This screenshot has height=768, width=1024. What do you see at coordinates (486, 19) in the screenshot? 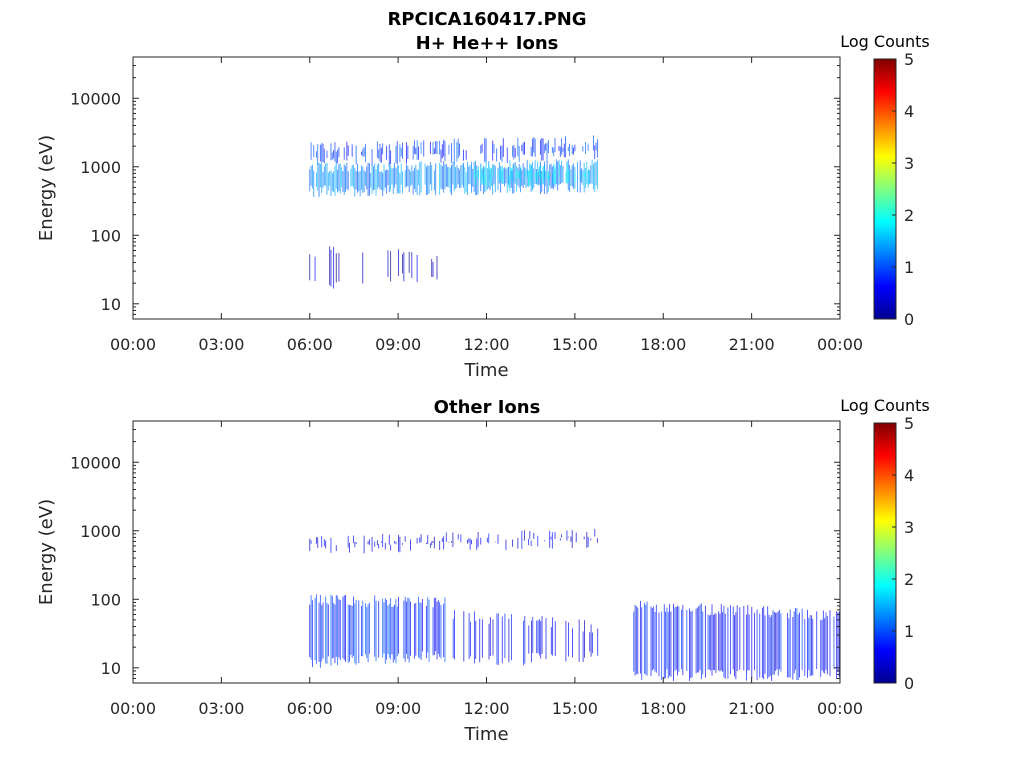
I see `figure-title: RPCICA160417.PNG` at bounding box center [486, 19].